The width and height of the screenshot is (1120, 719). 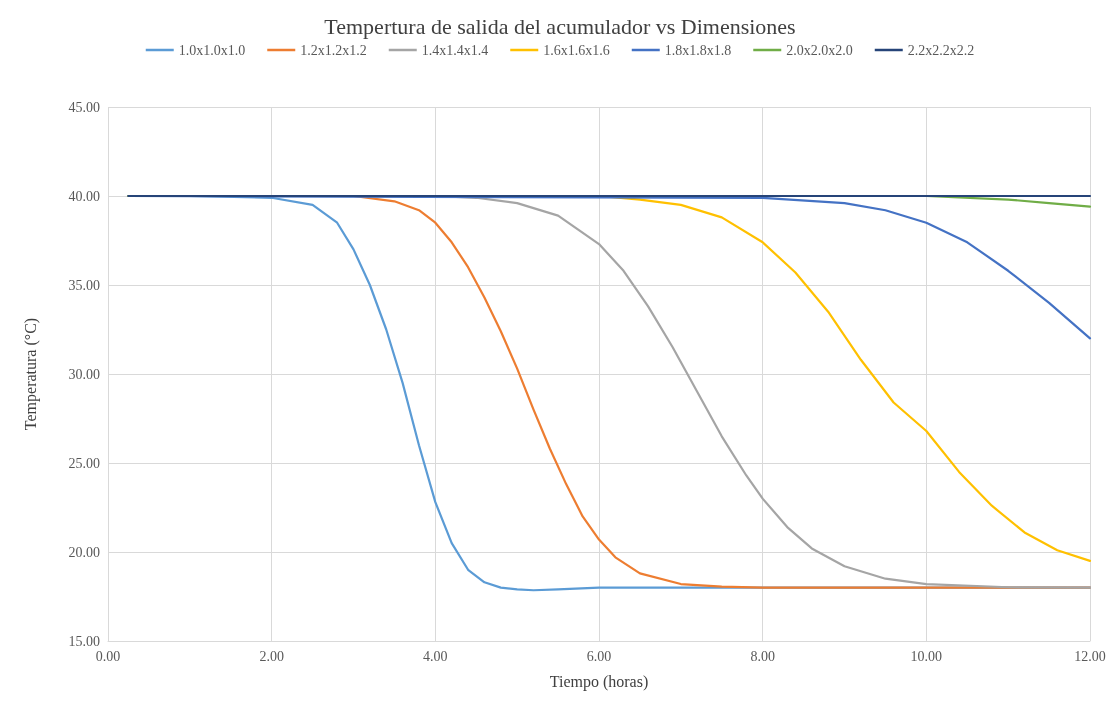 What do you see at coordinates (333, 50) in the screenshot?
I see `legend-label: 1.2x1.2x1.2` at bounding box center [333, 50].